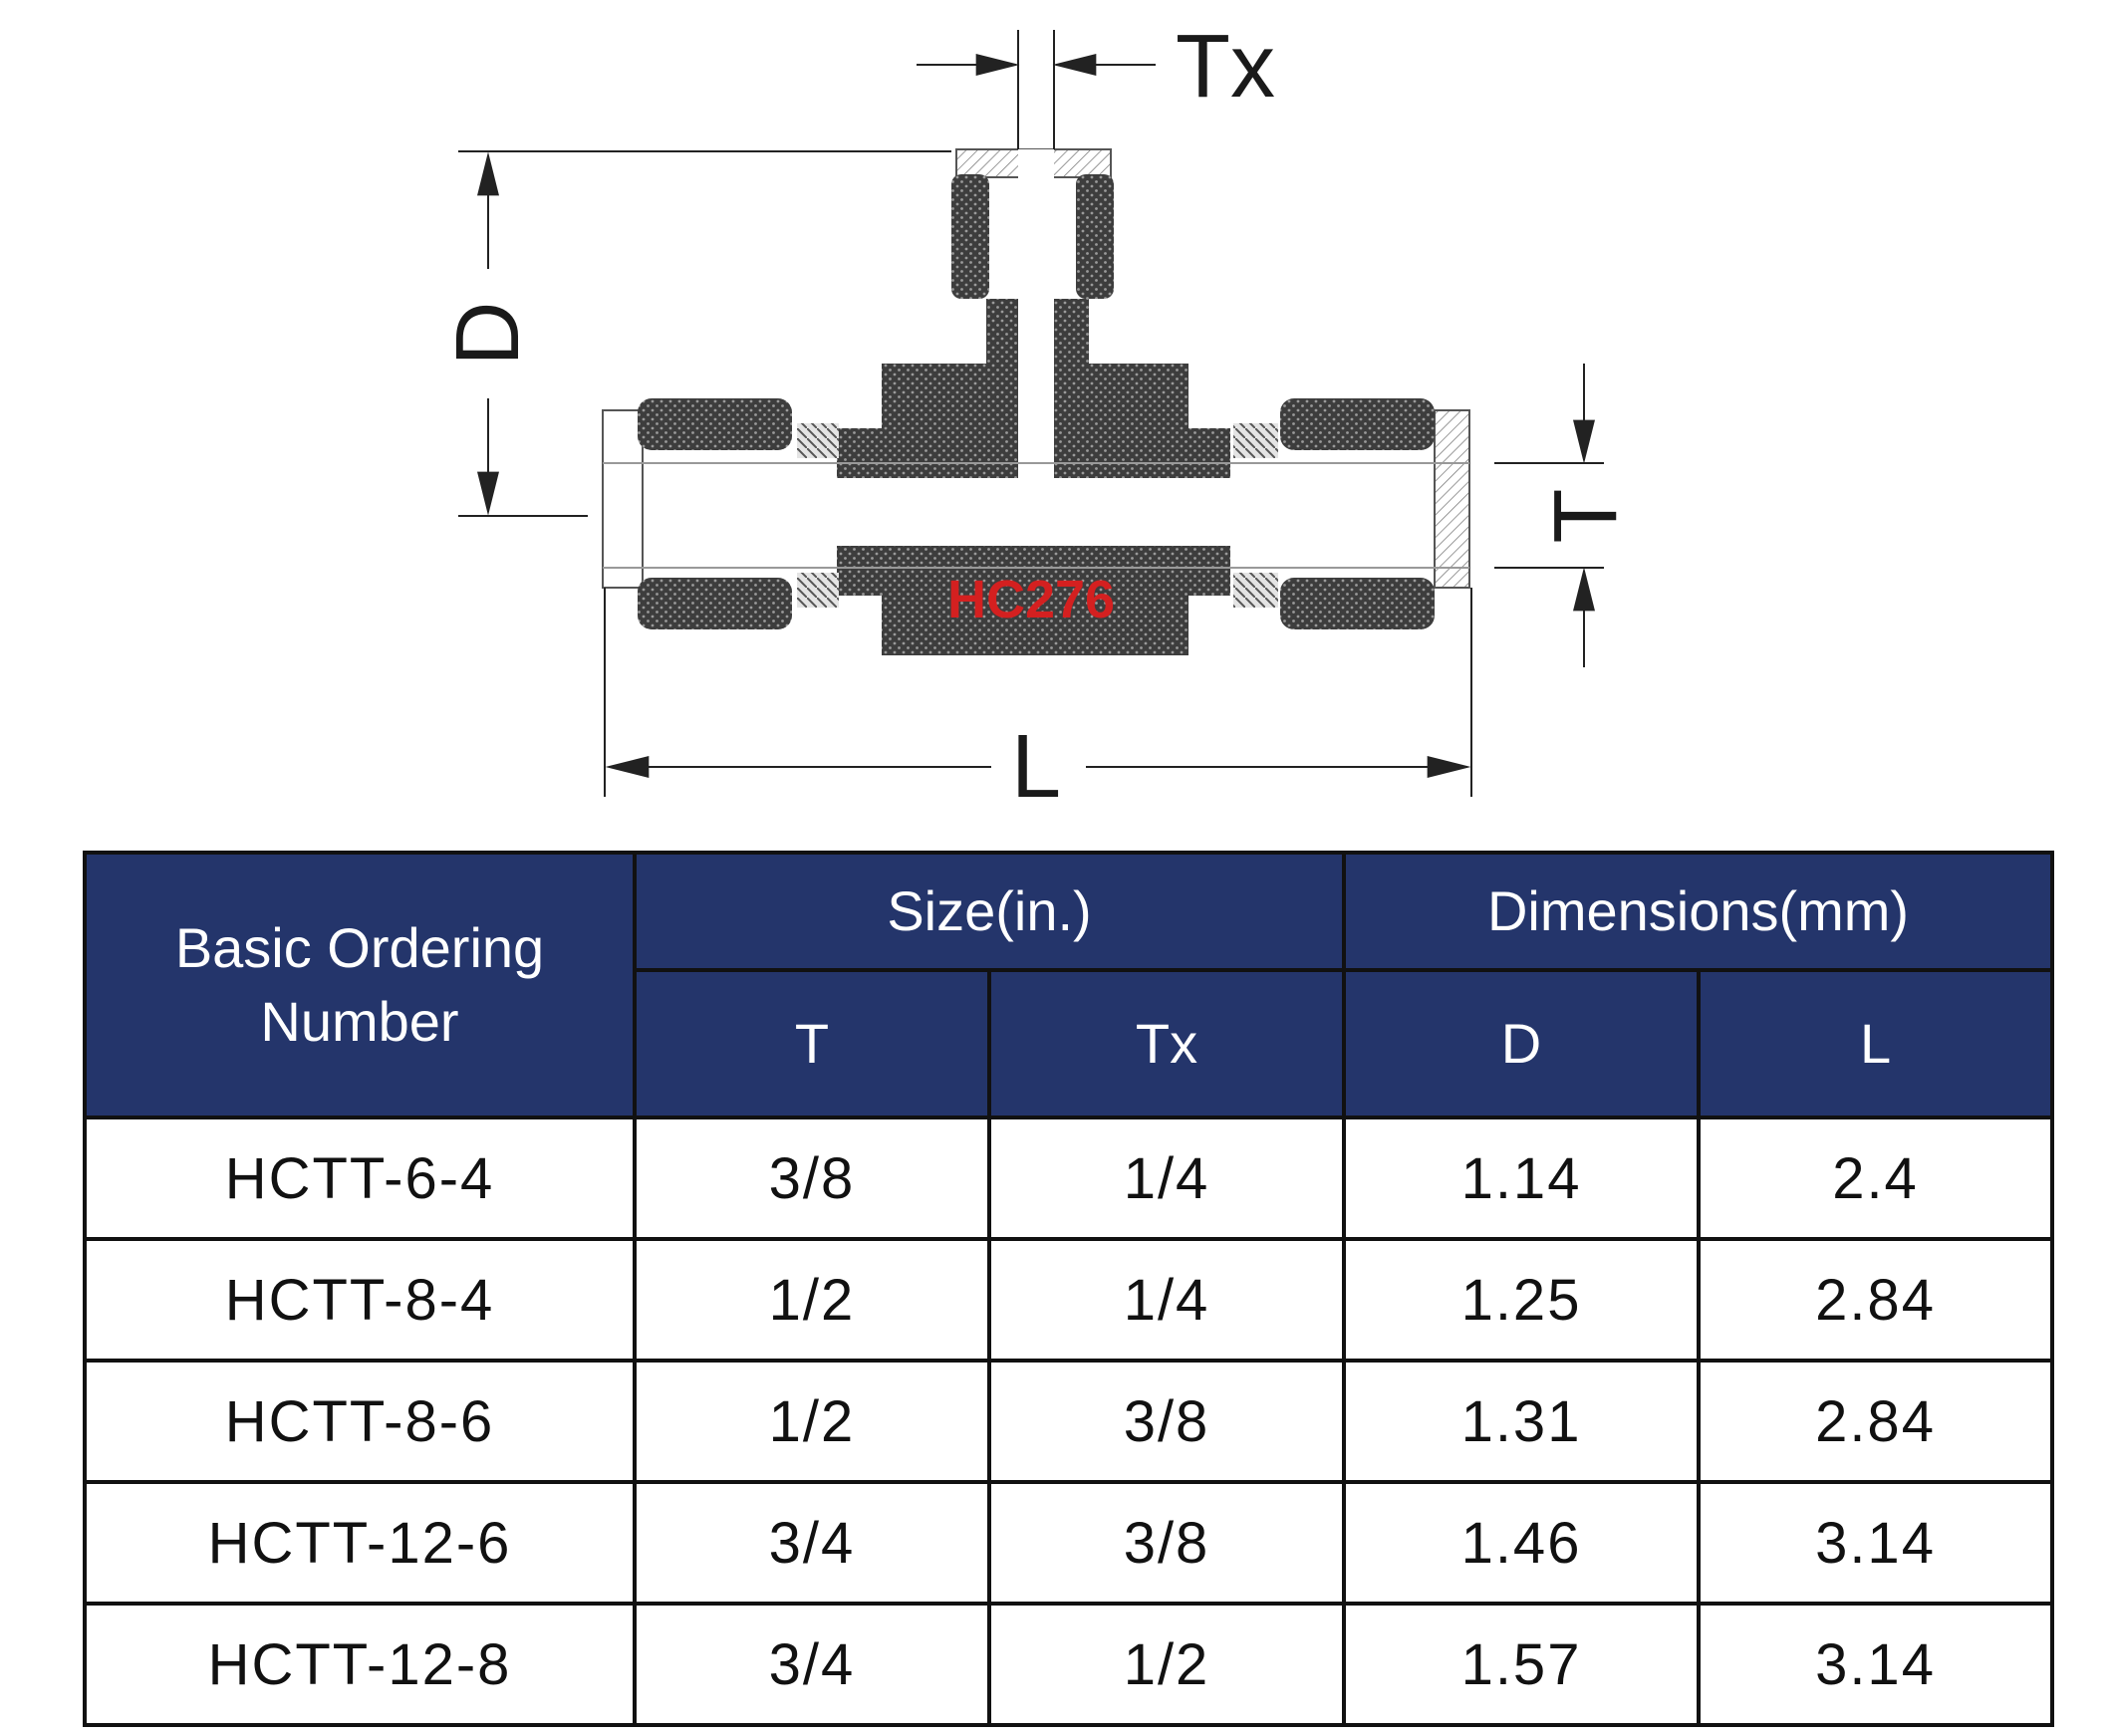 The width and height of the screenshot is (2112, 1736). Describe the element at coordinates (1522, 1665) in the screenshot. I see `cell-d: 1.57` at that location.